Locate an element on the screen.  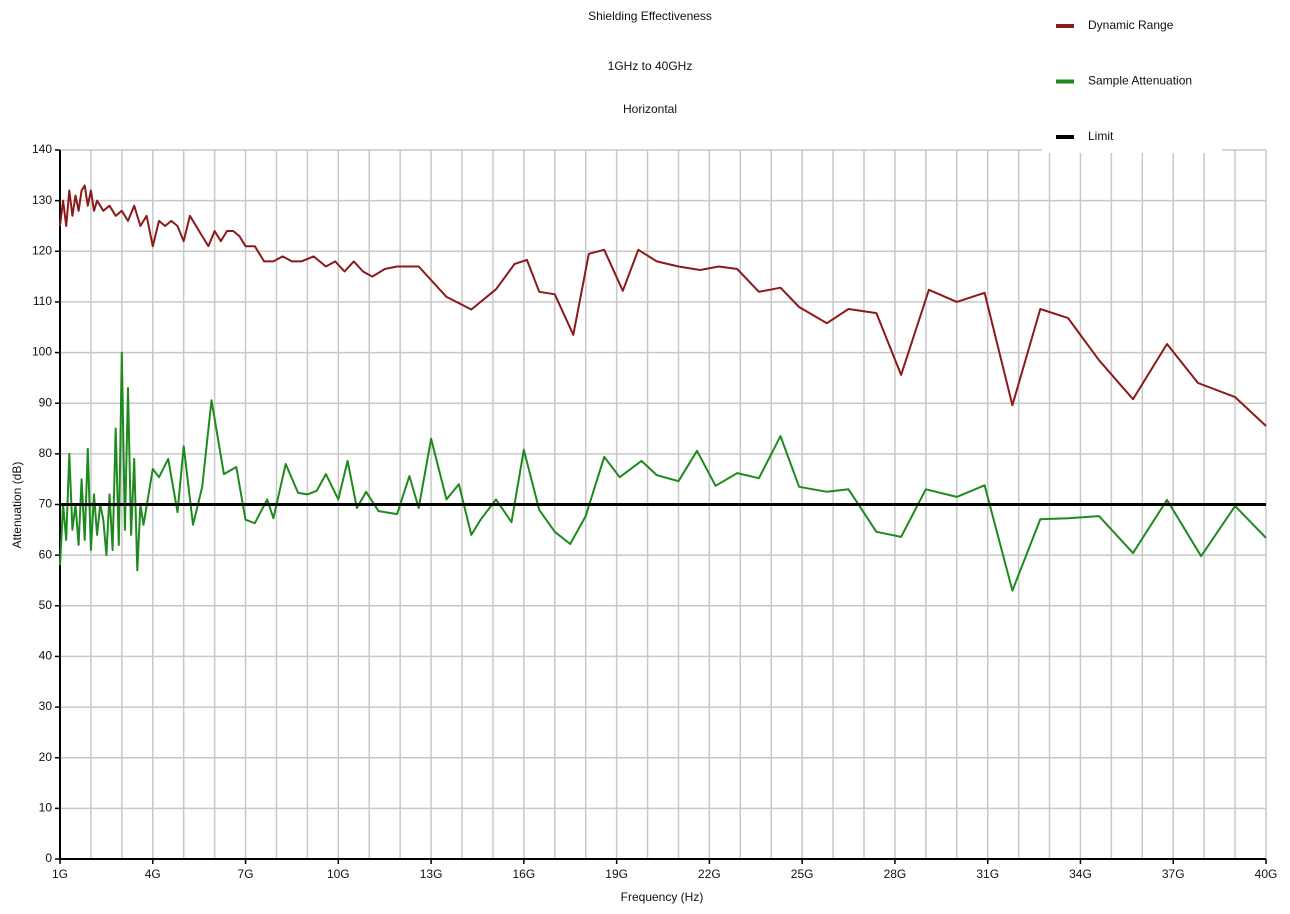
y-tick-label: 120 is located at coordinates (42, 250).